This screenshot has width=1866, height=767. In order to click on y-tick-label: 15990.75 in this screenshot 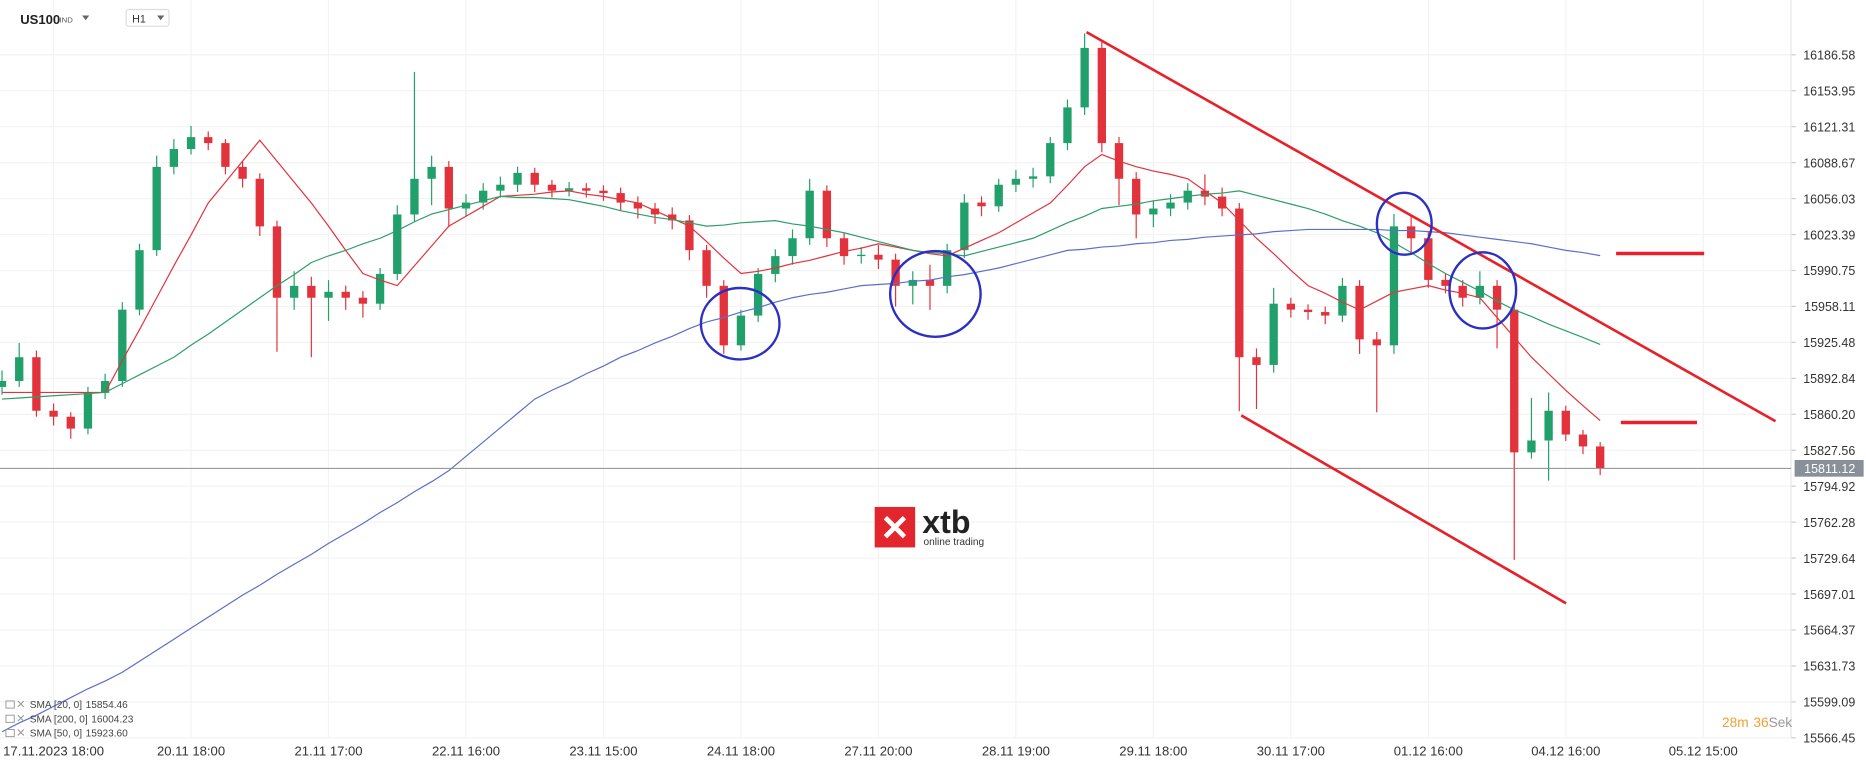, I will do `click(1829, 271)`.